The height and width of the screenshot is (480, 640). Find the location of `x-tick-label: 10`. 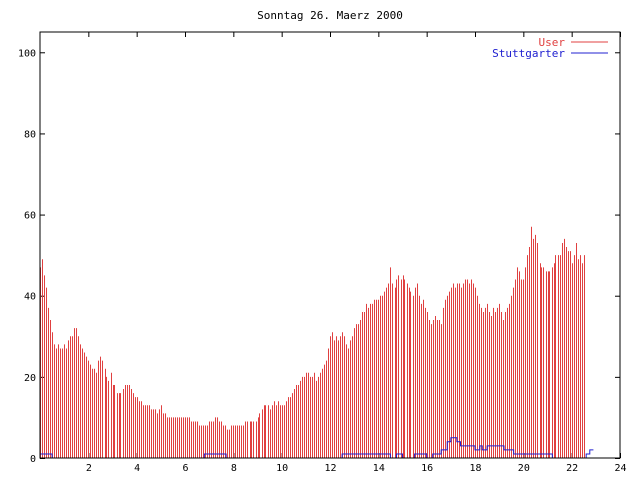

x-tick-label: 10 is located at coordinates (282, 468).